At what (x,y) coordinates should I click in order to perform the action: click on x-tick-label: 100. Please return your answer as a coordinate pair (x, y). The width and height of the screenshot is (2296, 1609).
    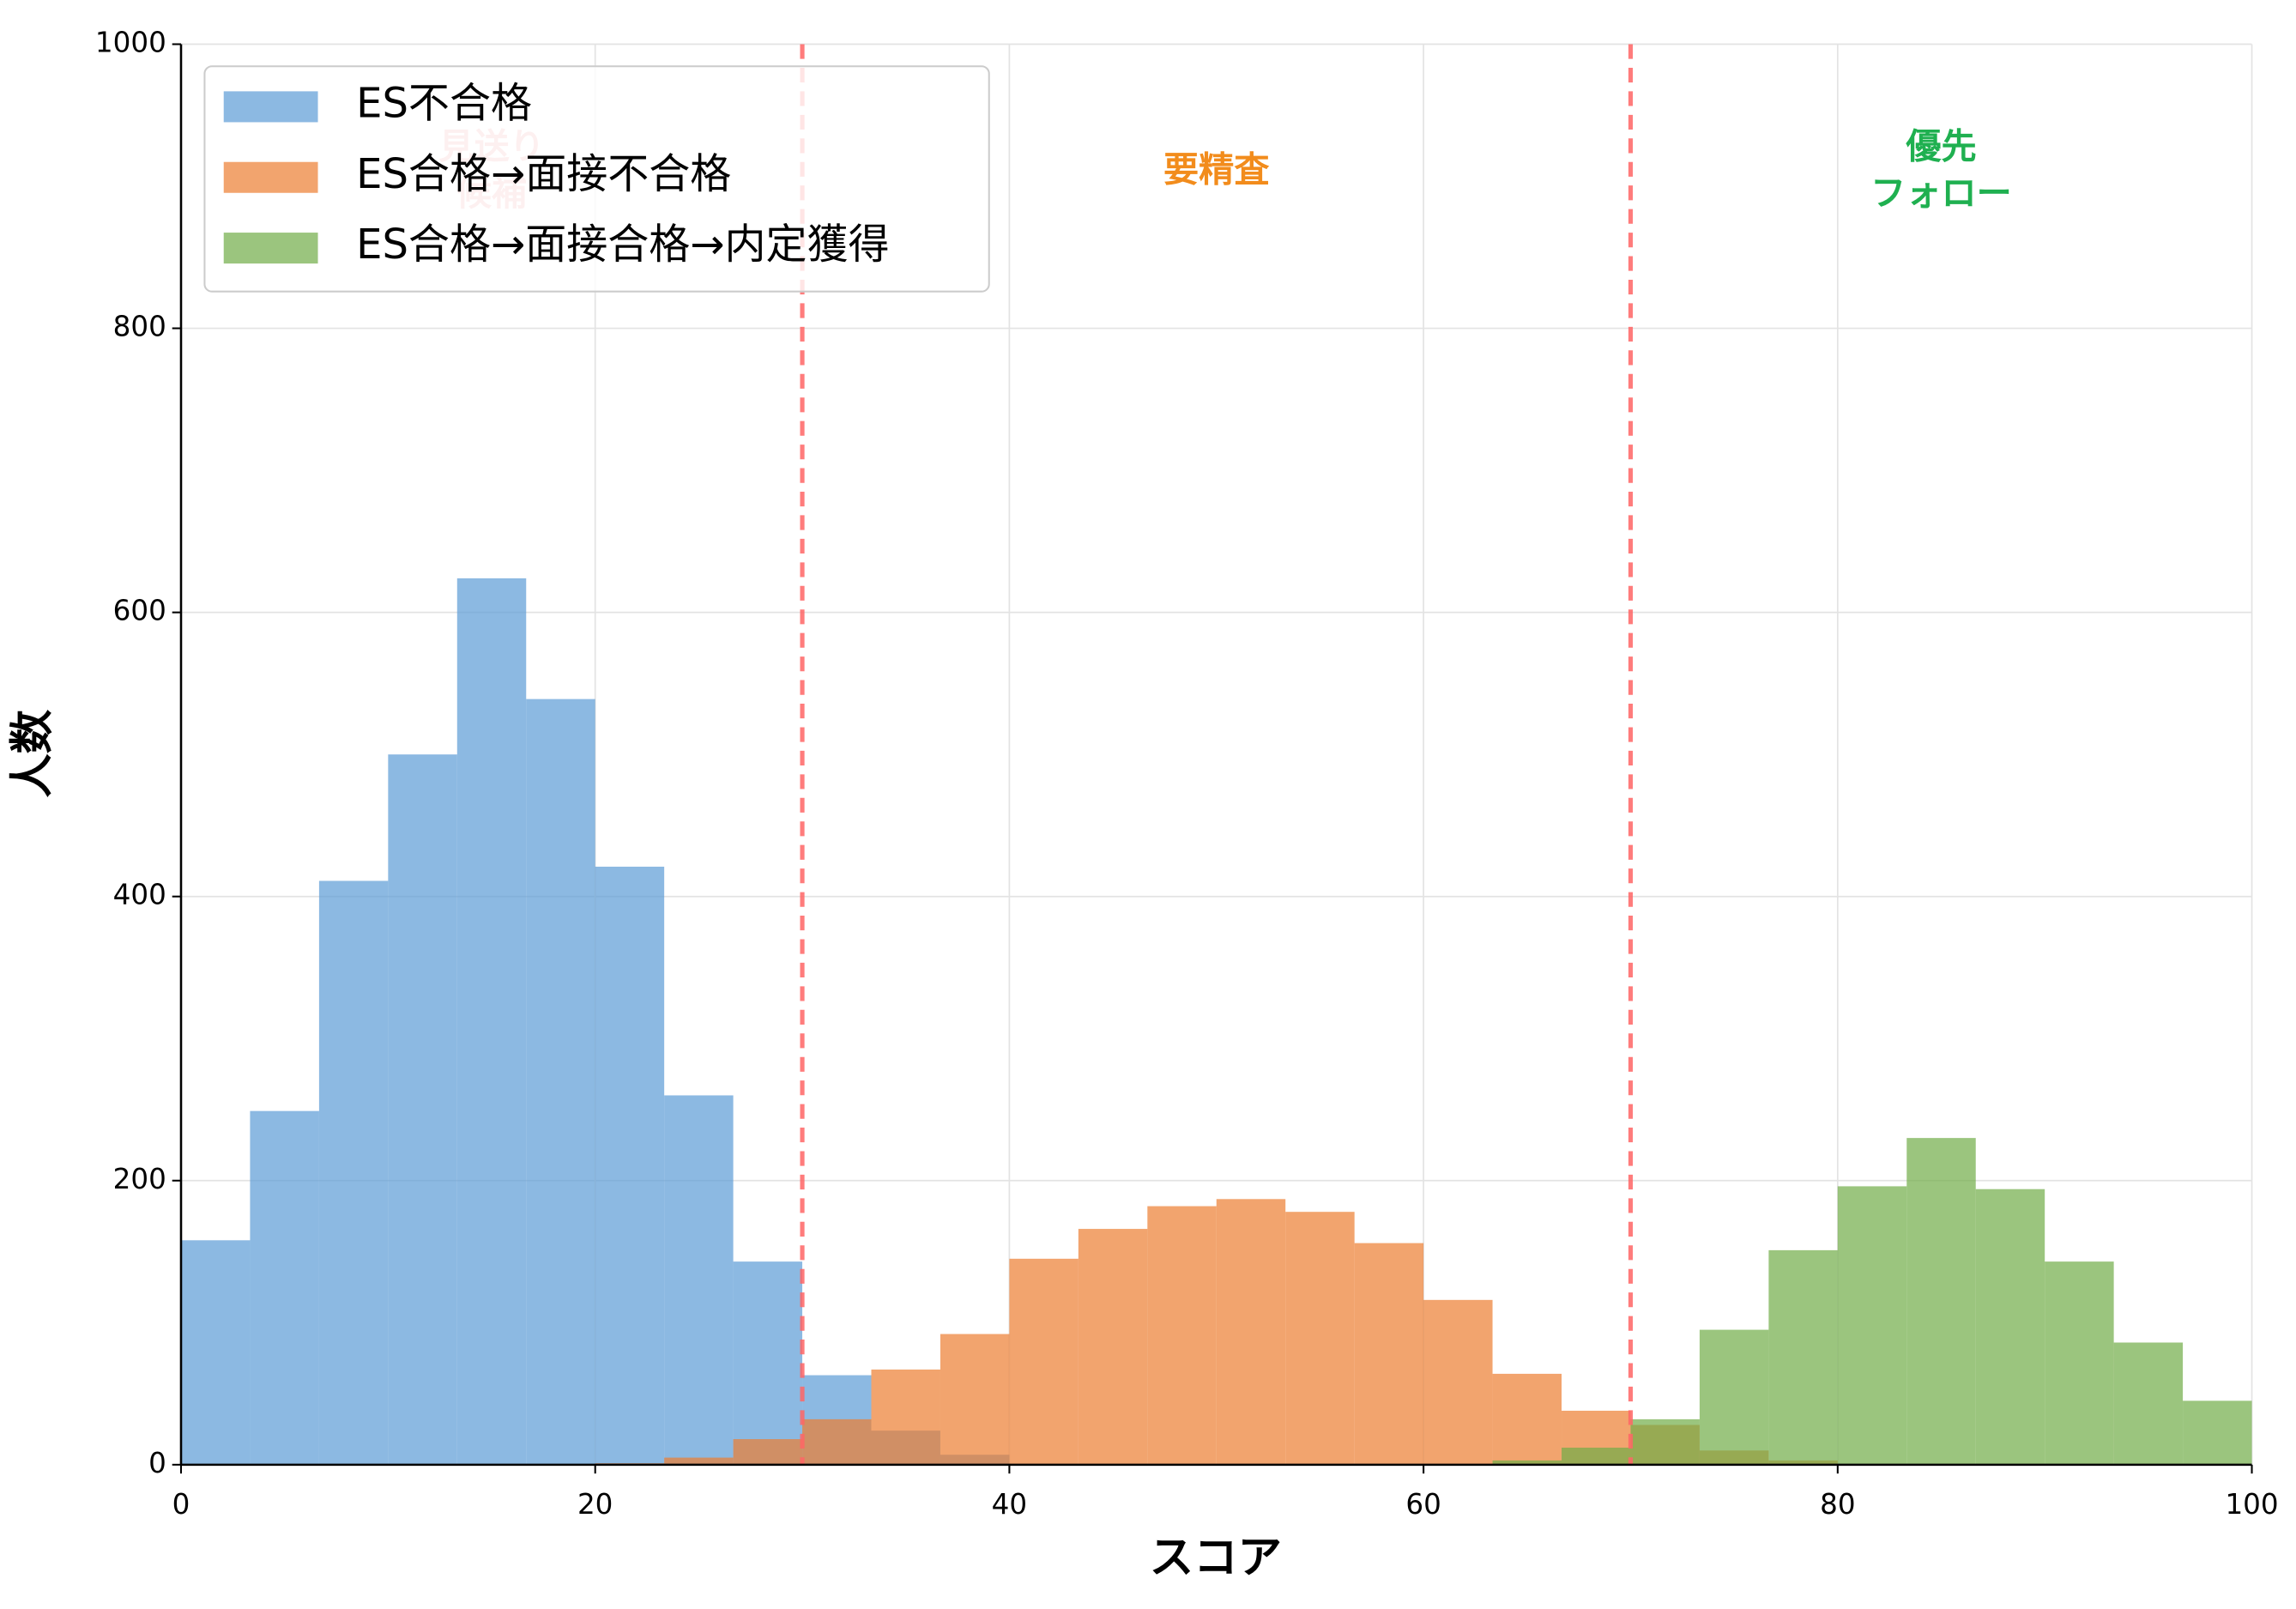
    Looking at the image, I should click on (2252, 1504).